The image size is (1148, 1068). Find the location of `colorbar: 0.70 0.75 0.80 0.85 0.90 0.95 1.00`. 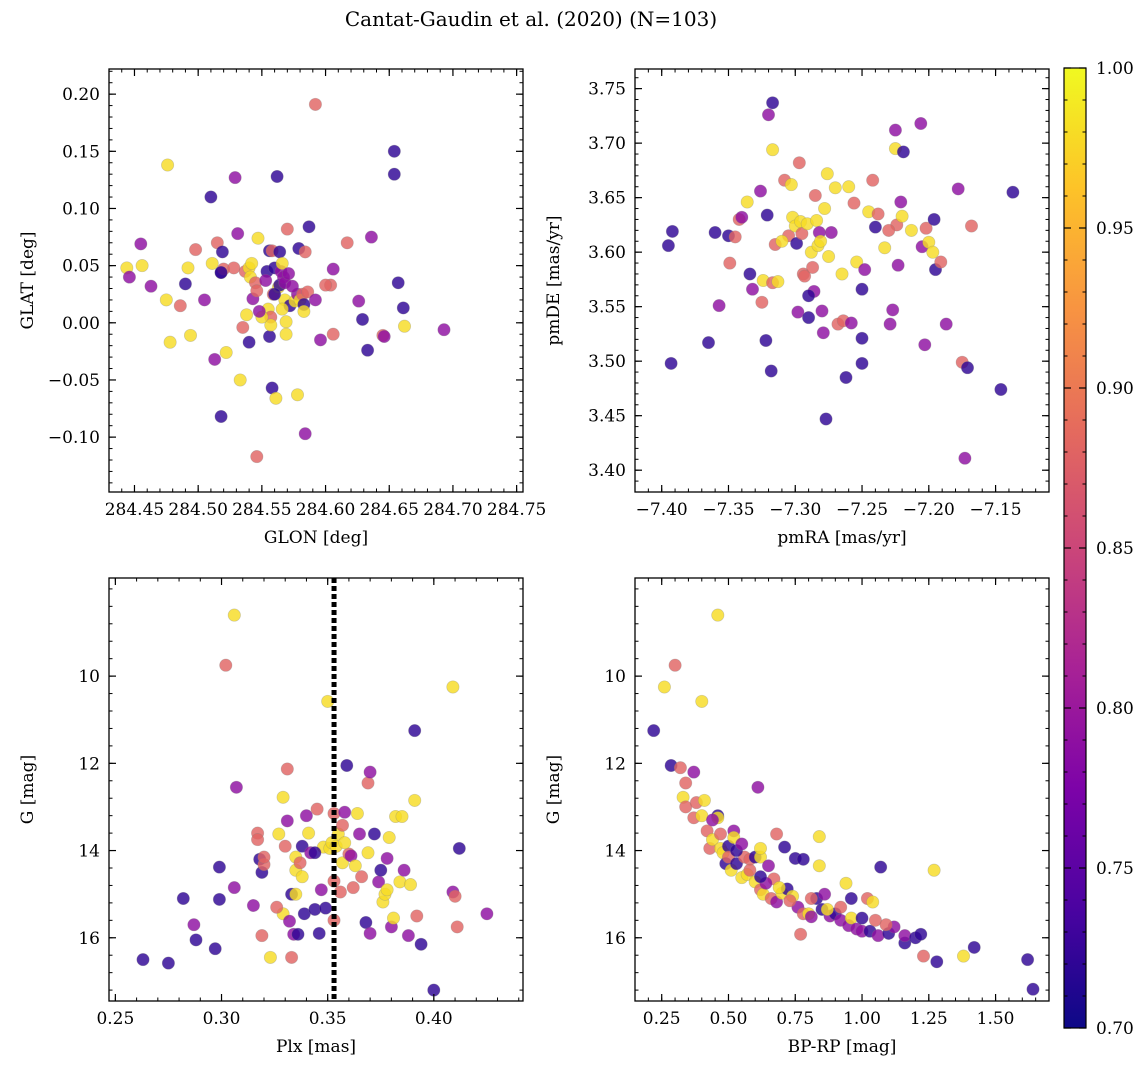

colorbar: 0.70 0.75 0.80 0.85 0.90 0.95 1.00 is located at coordinates (1098, 549).